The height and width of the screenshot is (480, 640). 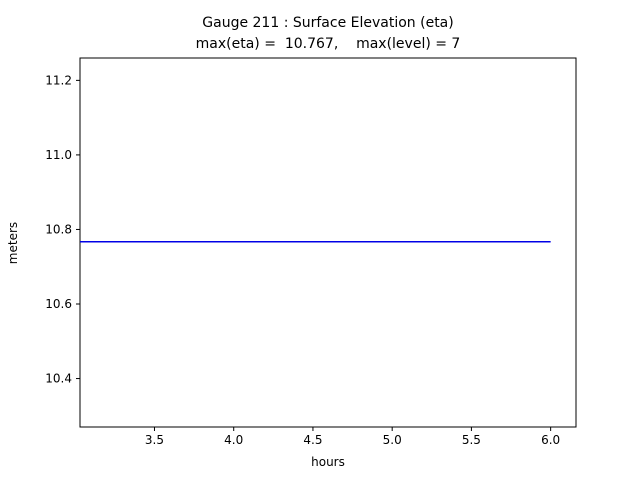 I want to click on chart-title: Gauge 211 : Surface Elevation (eta), so click(x=328, y=23).